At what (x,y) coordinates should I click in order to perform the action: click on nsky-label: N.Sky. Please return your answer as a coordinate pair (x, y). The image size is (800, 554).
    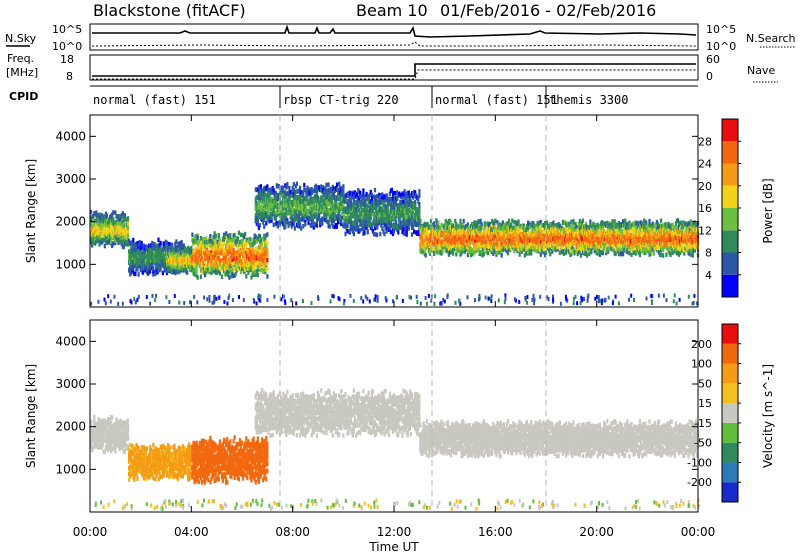
    Looking at the image, I should click on (21, 38).